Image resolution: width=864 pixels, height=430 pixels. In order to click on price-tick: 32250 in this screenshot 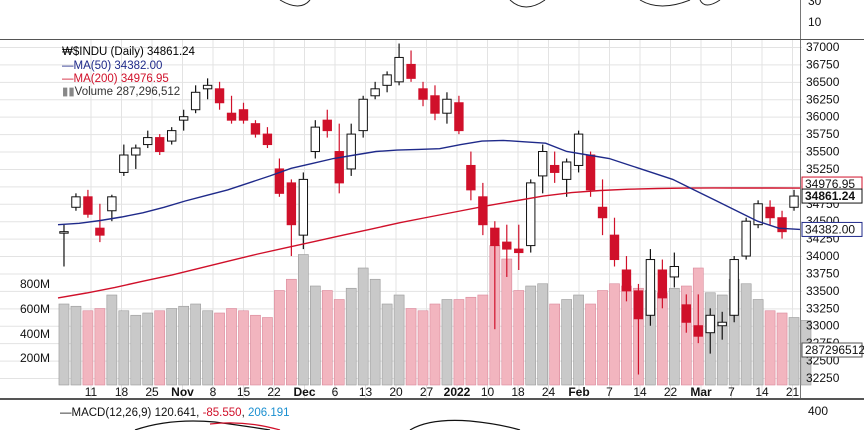, I will do `click(823, 378)`.